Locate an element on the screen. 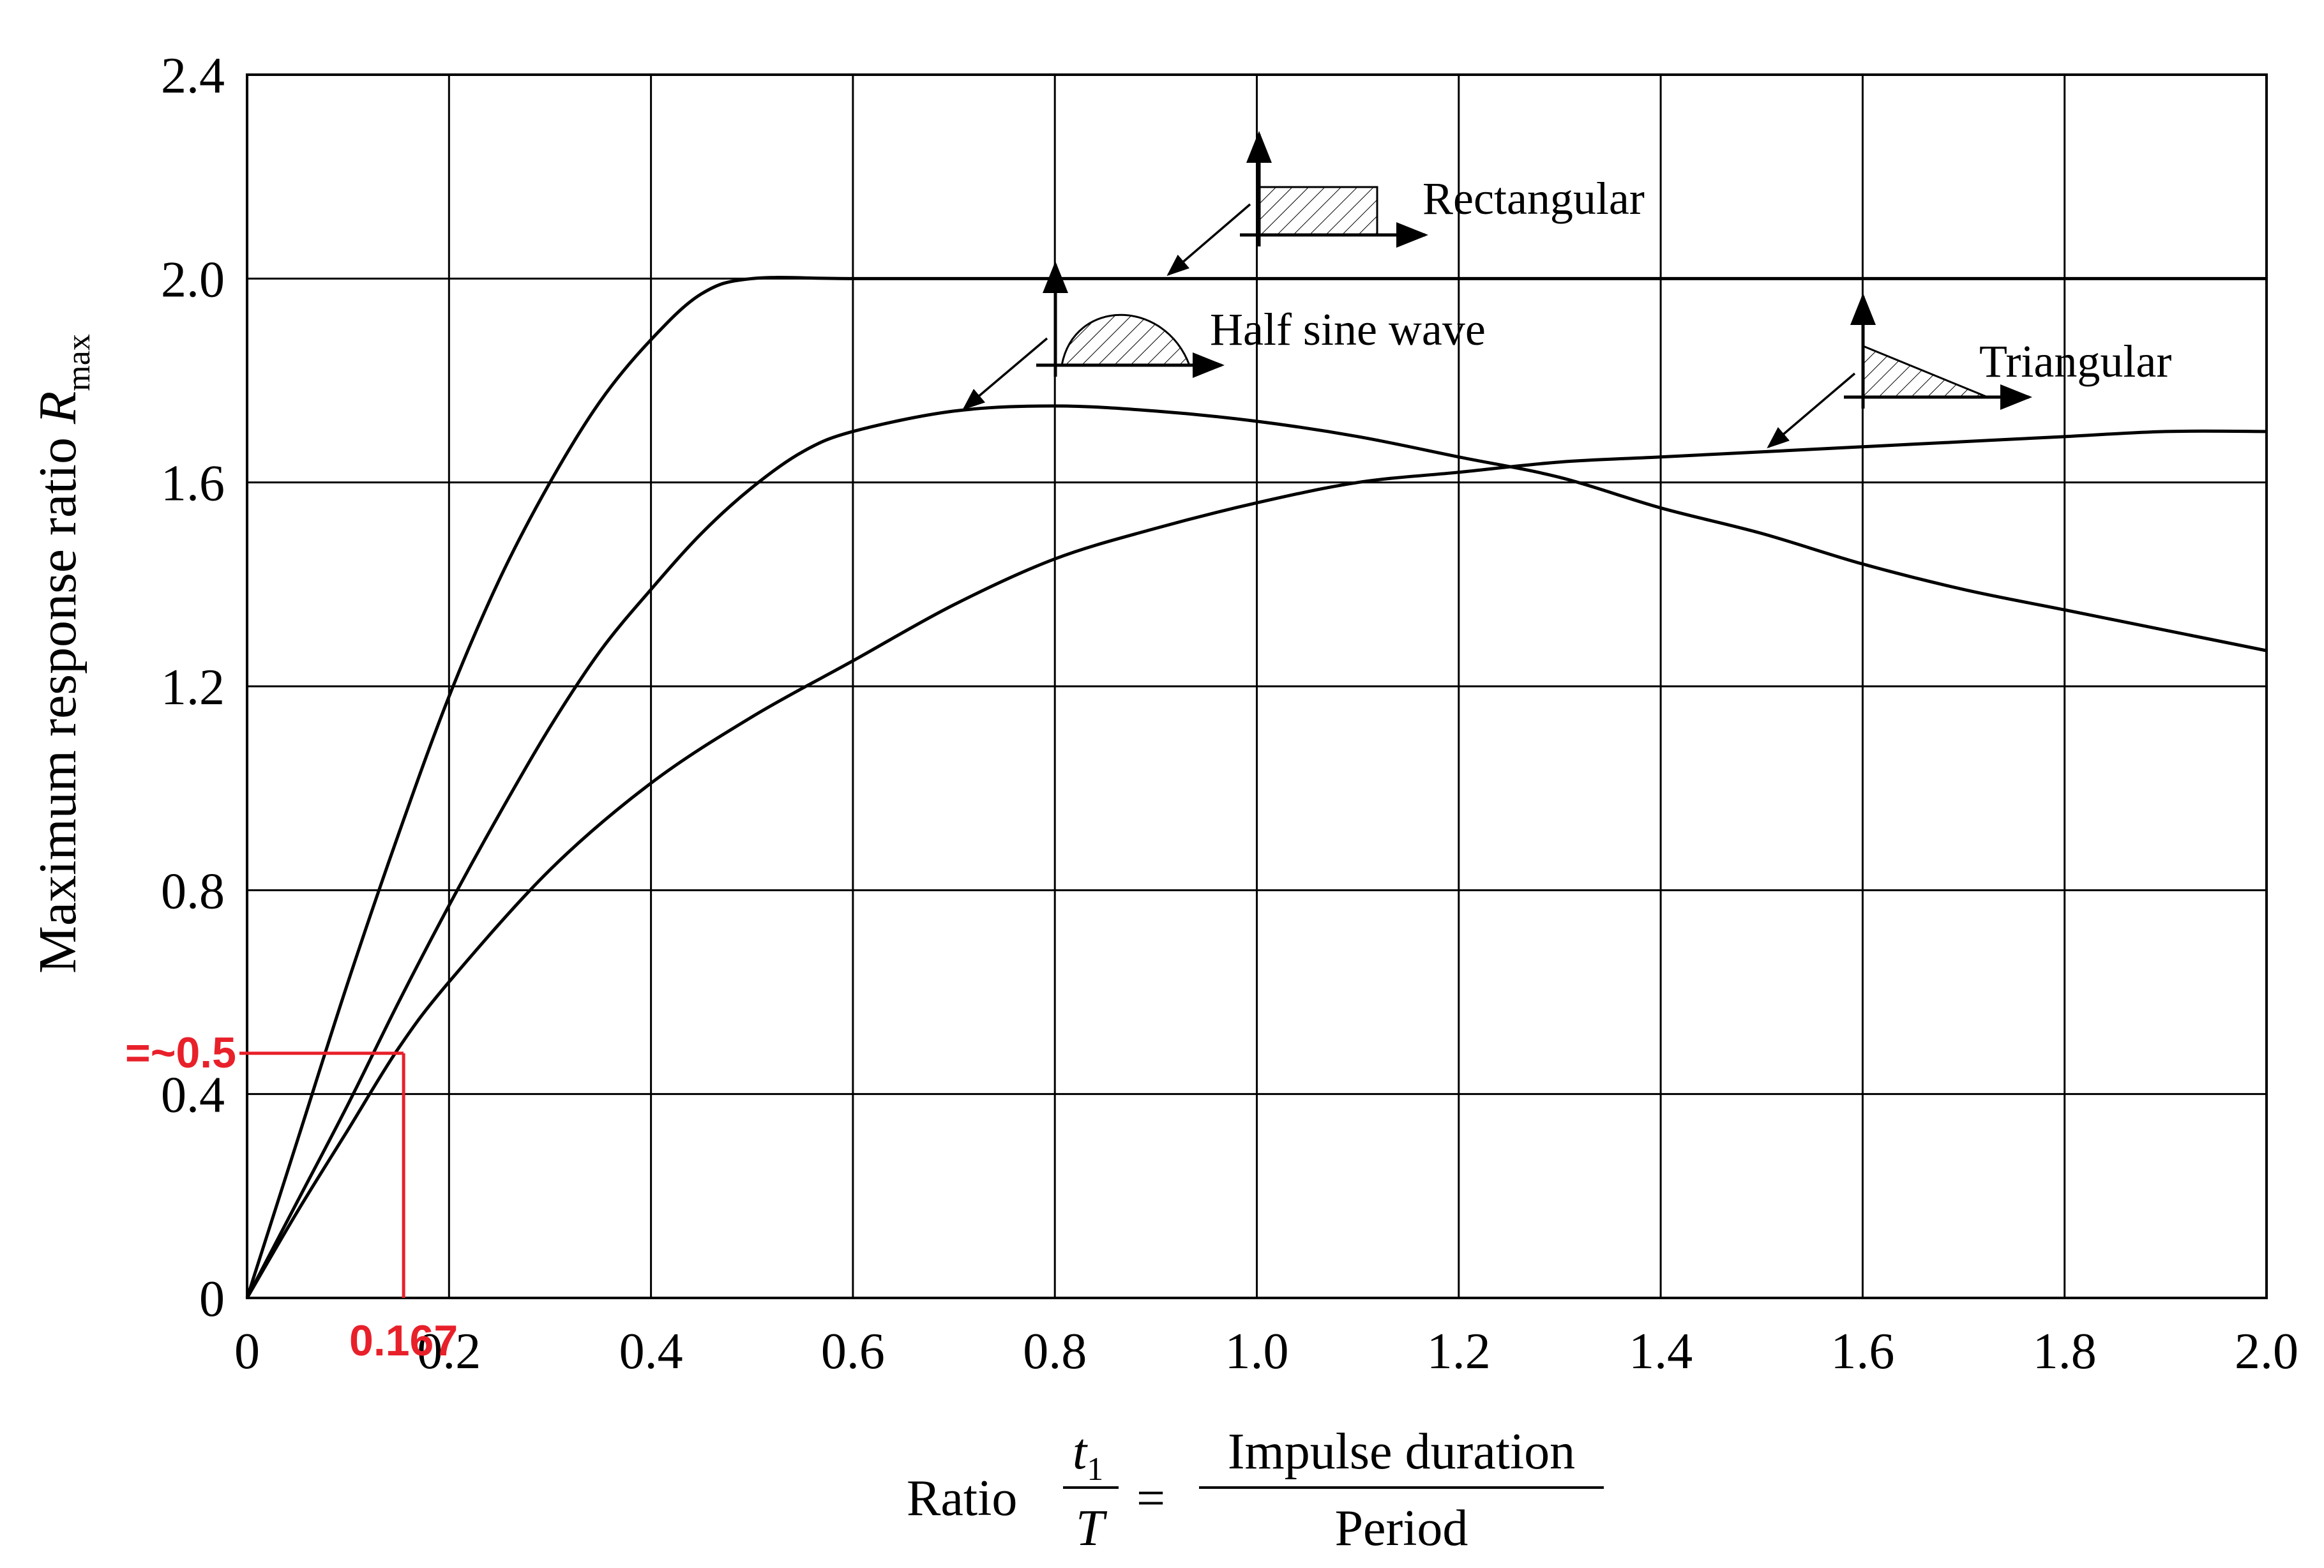 This screenshot has height=1568, width=2324. x-tick-label: 2.0 is located at coordinates (2266, 1351).